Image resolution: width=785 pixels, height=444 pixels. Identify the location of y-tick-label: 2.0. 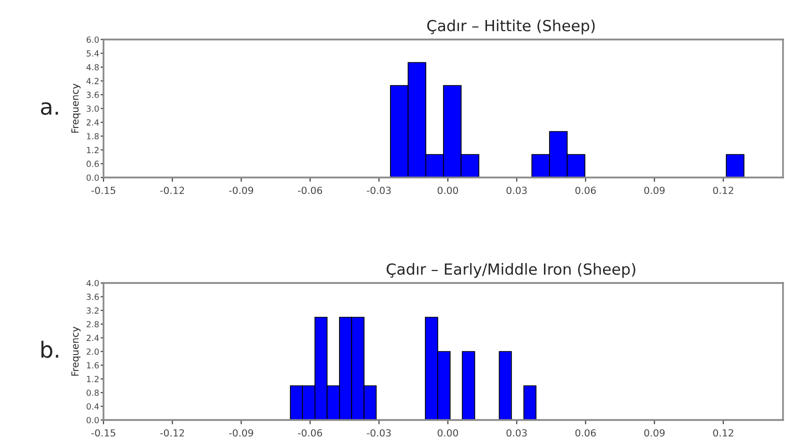
(92, 351).